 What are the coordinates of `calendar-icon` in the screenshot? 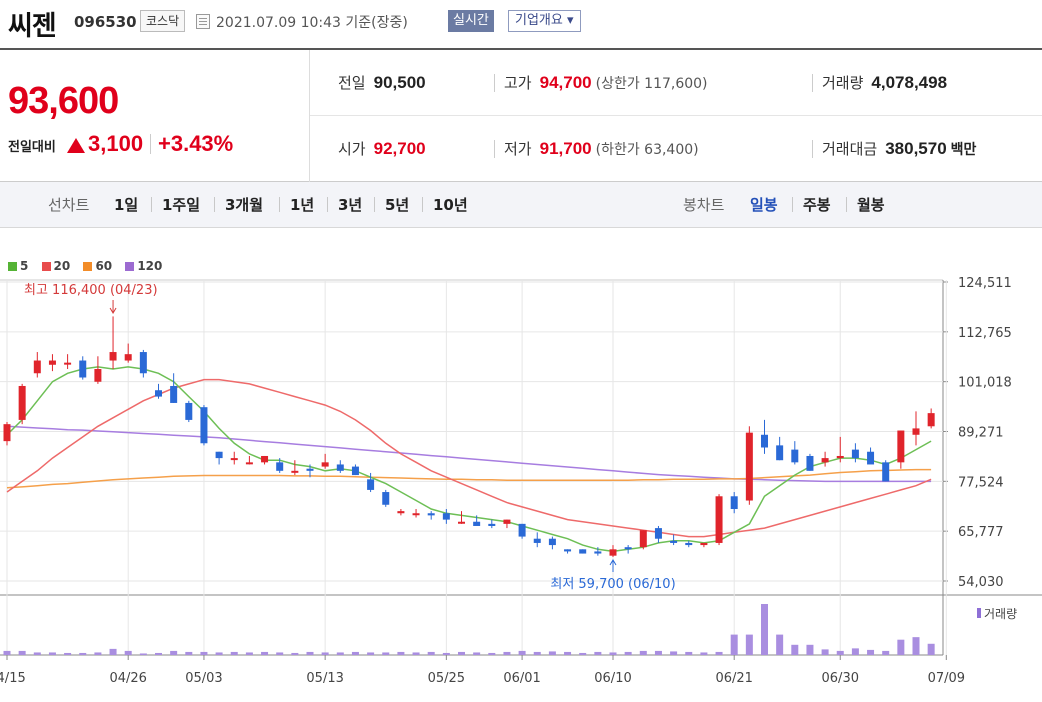 It's located at (203, 21).